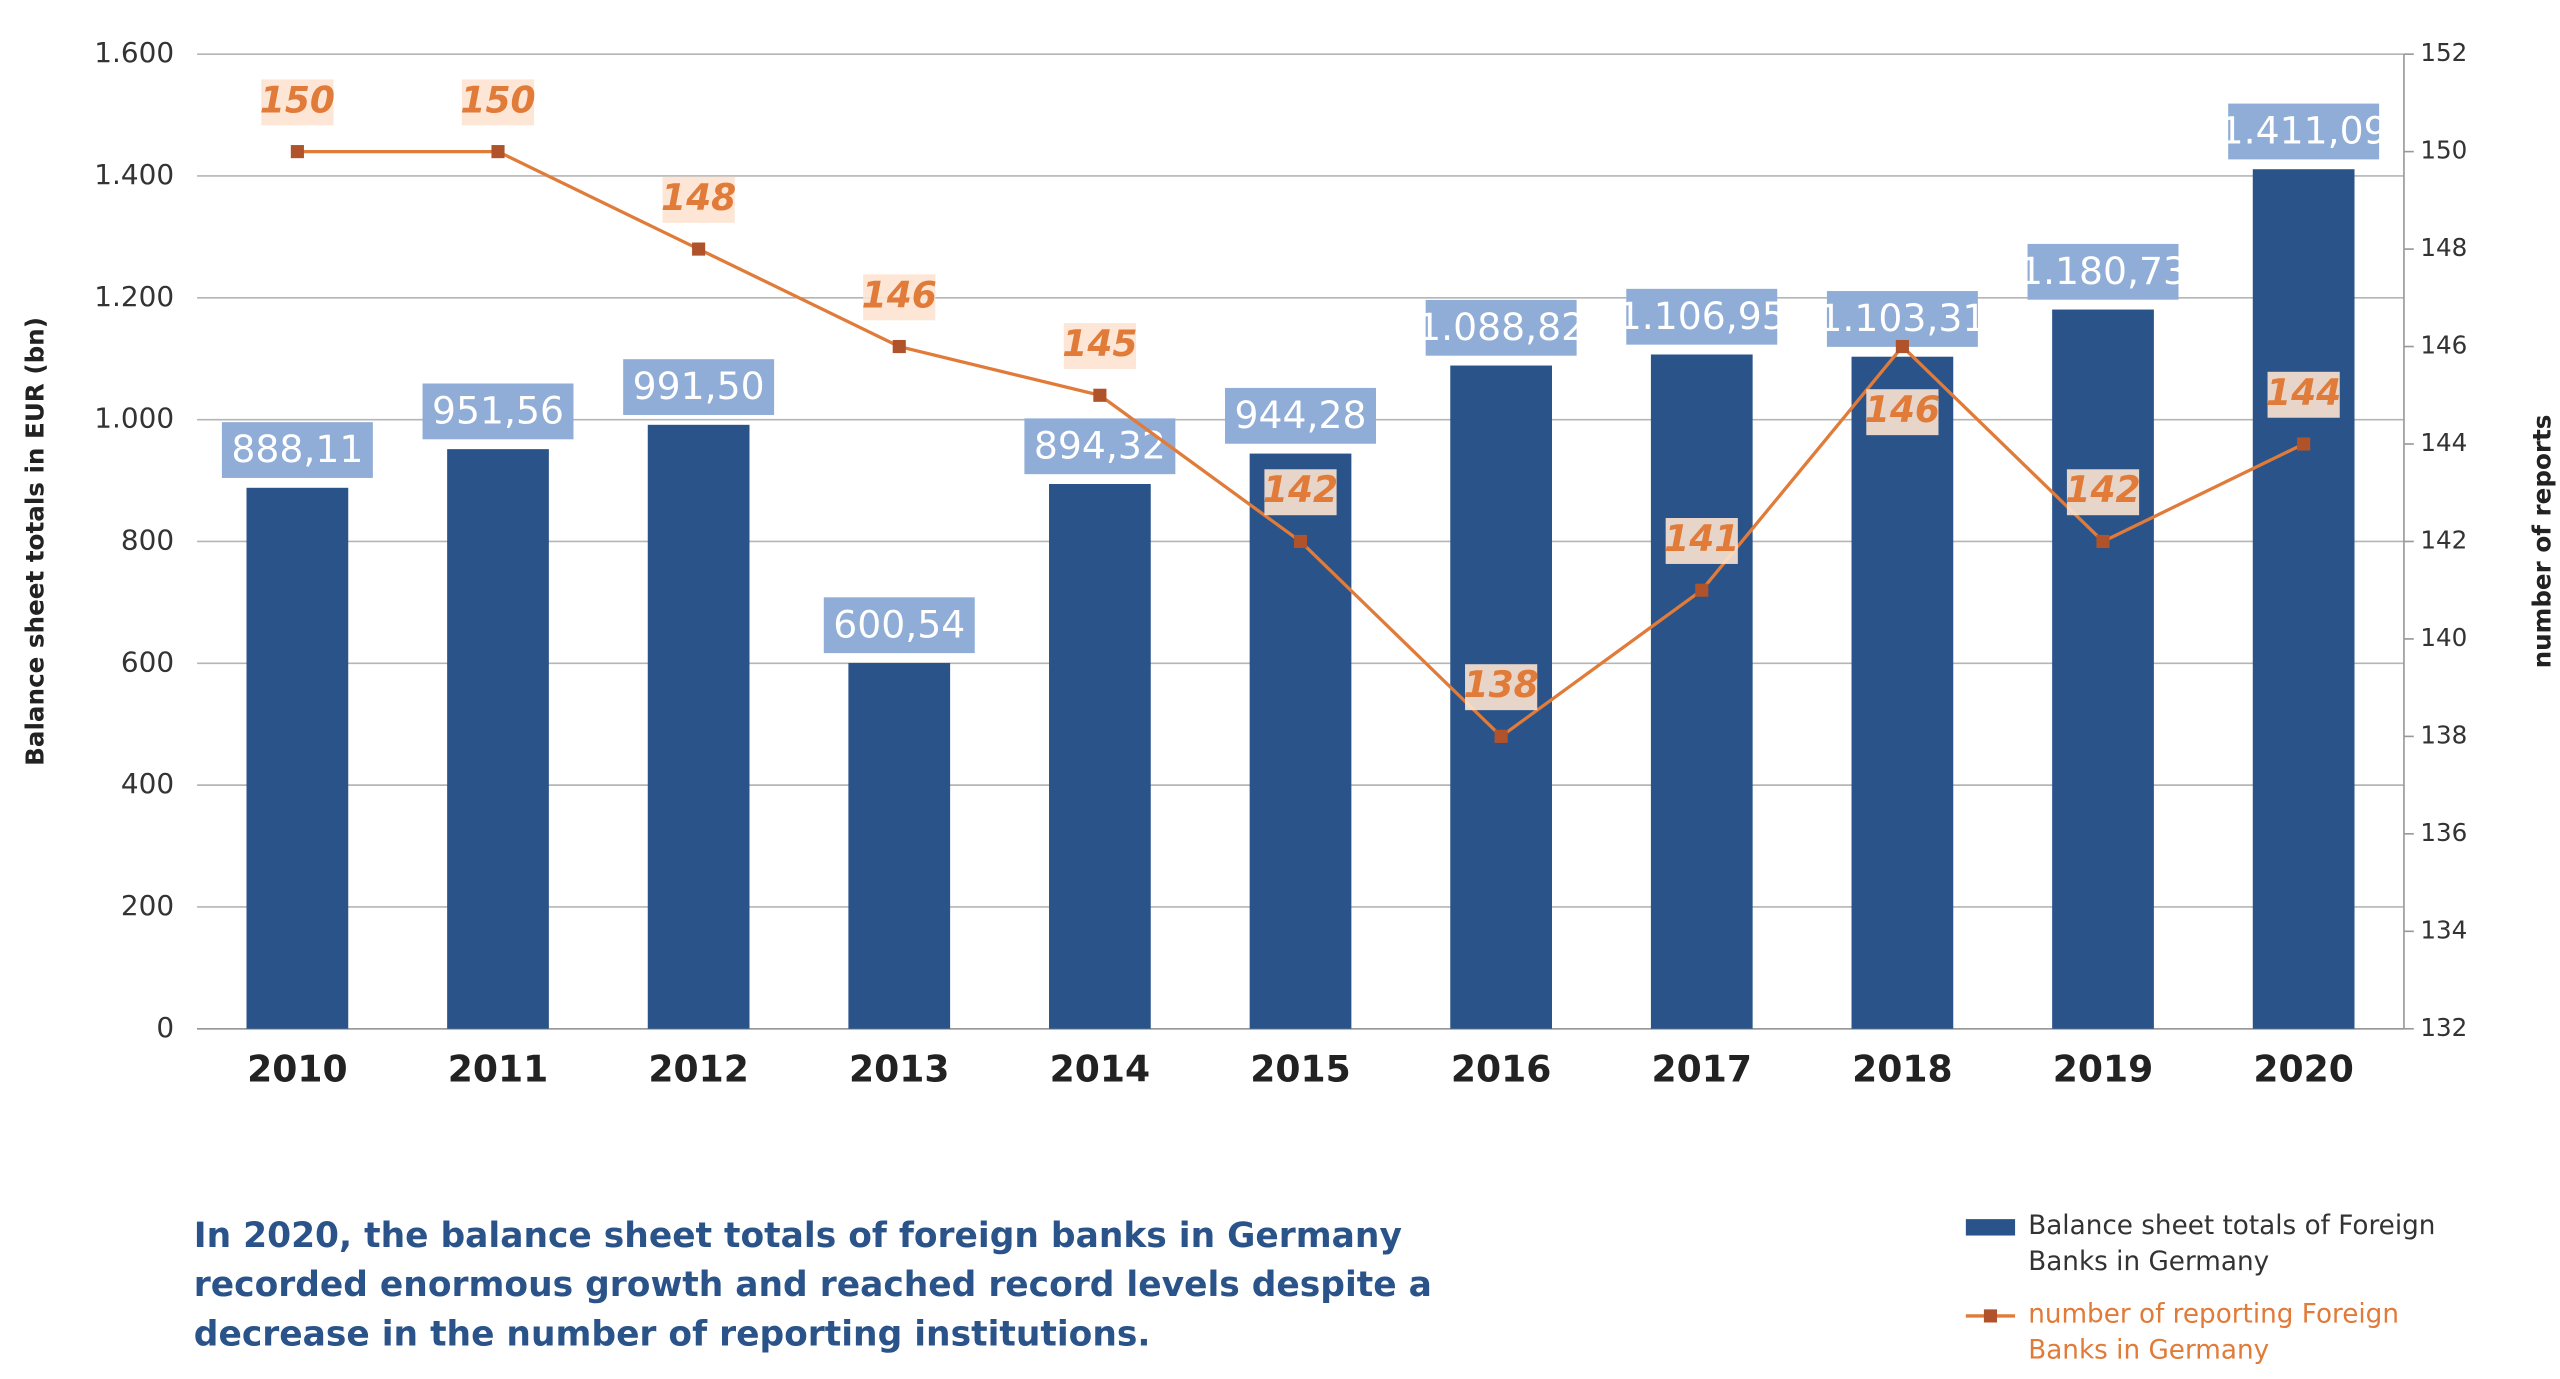 This screenshot has width=2560, height=1379. Describe the element at coordinates (2443, 734) in the screenshot. I see `y2-tick-label: 138` at that location.